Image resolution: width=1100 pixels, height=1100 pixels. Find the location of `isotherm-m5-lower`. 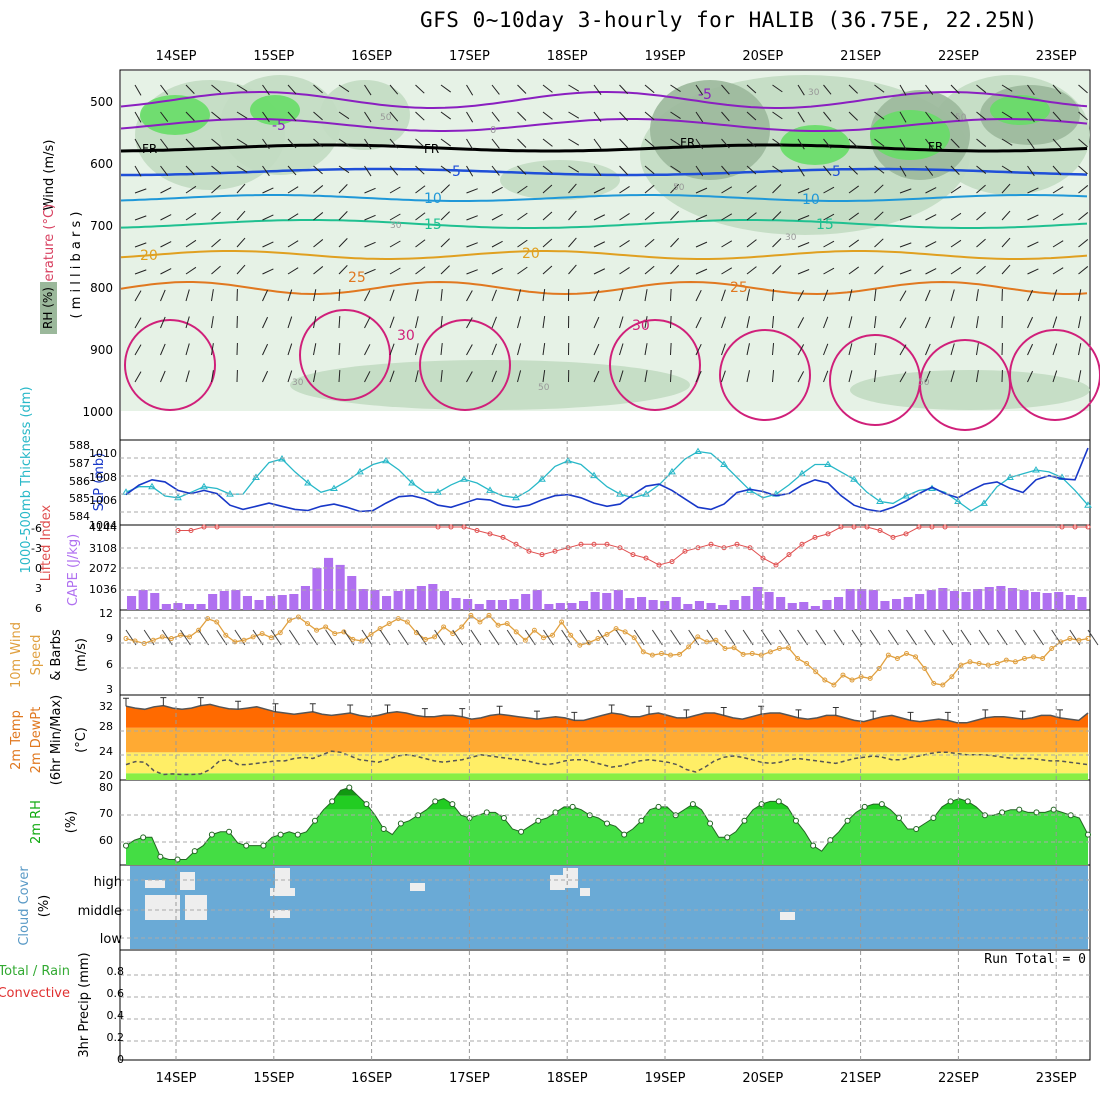

isotherm-m5-lower is located at coordinates (604, 125).